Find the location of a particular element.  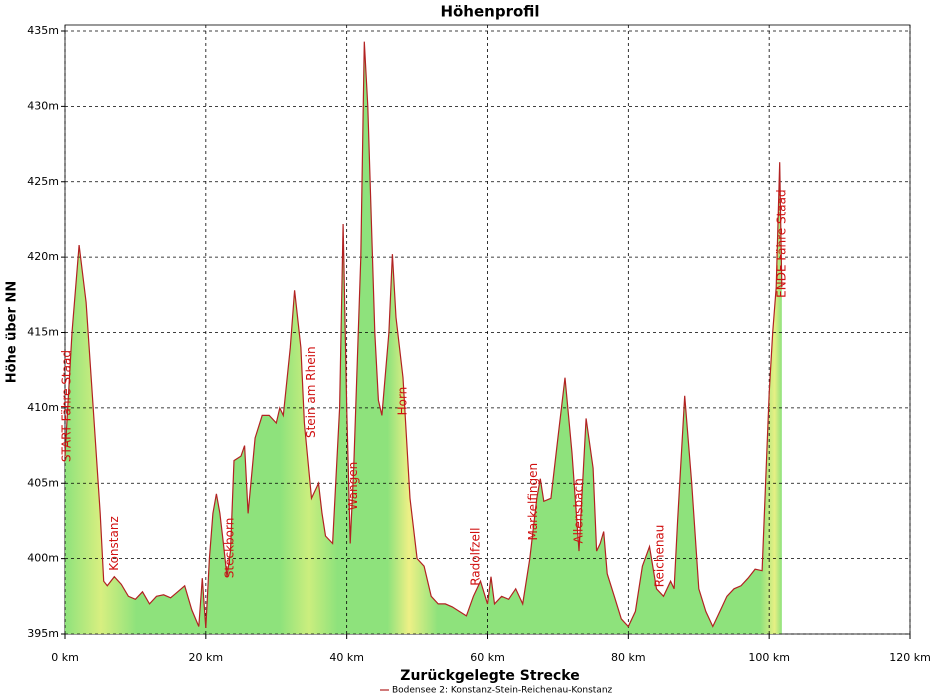

annotation: Konstanz is located at coordinates (114, 543).